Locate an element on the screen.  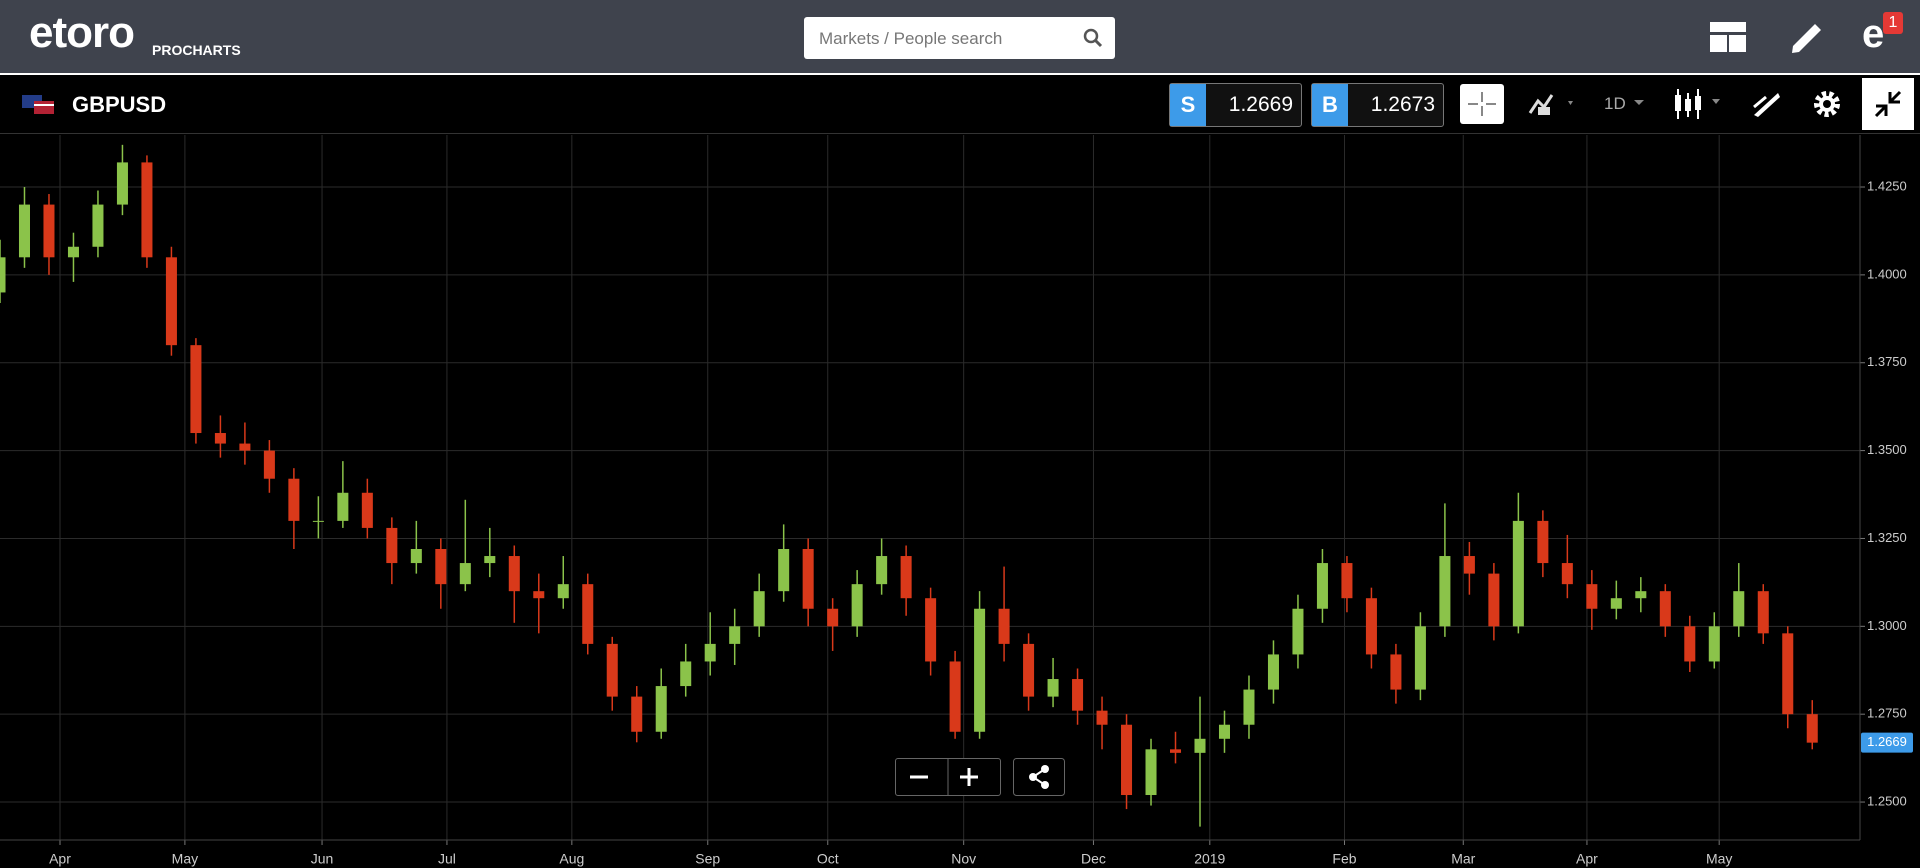
settings-button is located at coordinates (1827, 104).